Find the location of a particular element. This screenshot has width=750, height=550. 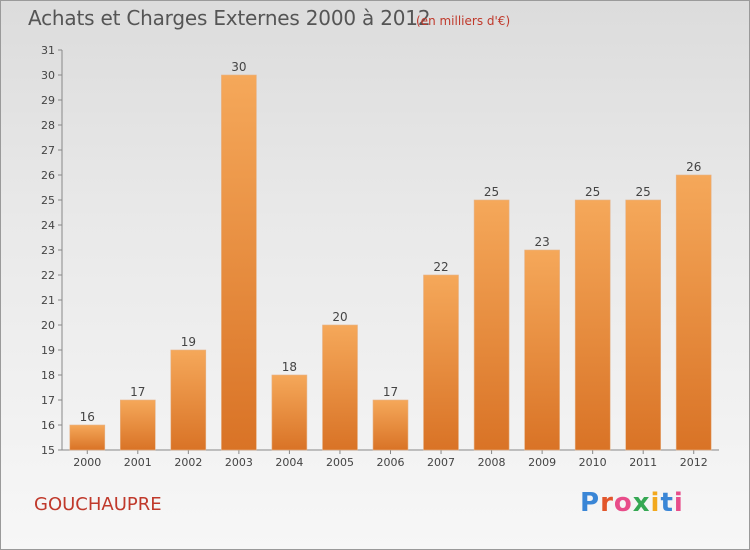

value-label-2005: 20 is located at coordinates (339, 317).